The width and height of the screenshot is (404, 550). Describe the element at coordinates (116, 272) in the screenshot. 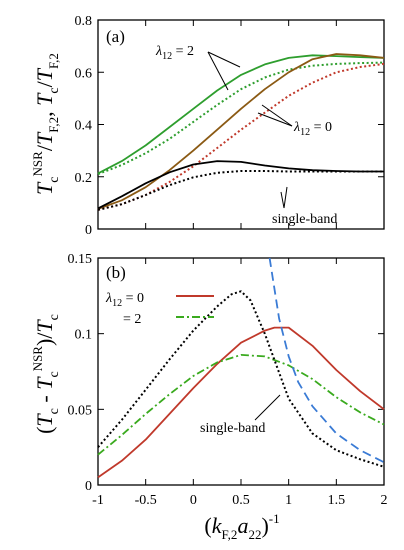

I see `panel-b-label: (b)` at that location.